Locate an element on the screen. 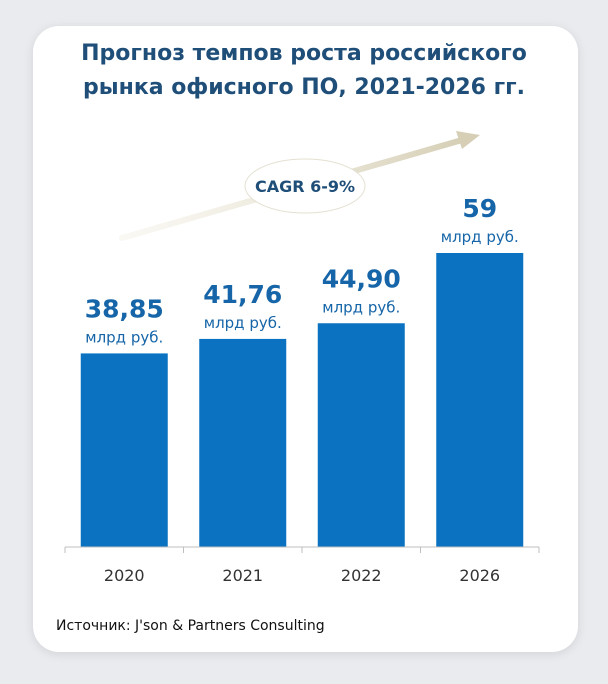 This screenshot has height=684, width=608. bar-2022 is located at coordinates (361, 435).